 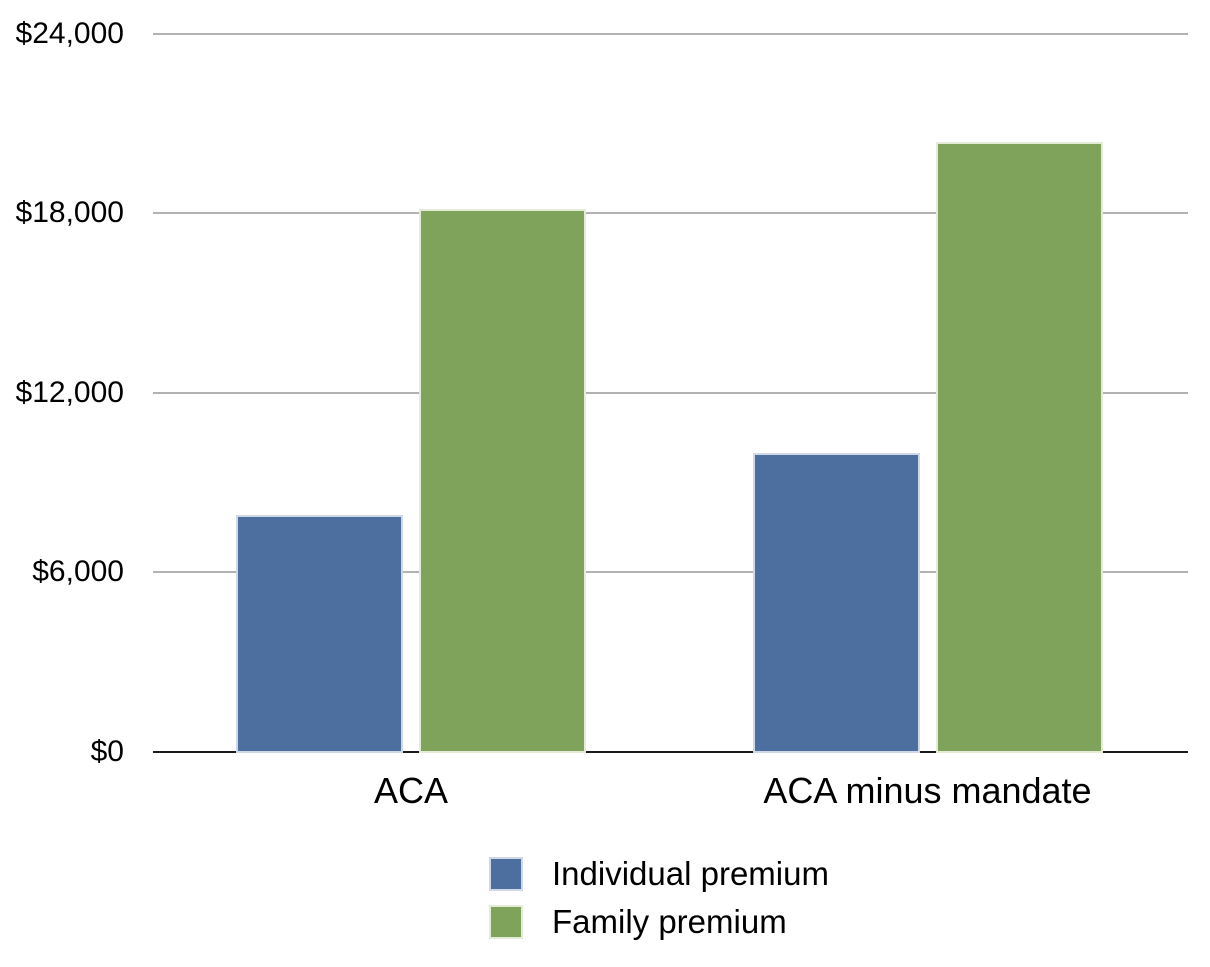 I want to click on legend-label-individual-premium: Individual premium, so click(x=690, y=873).